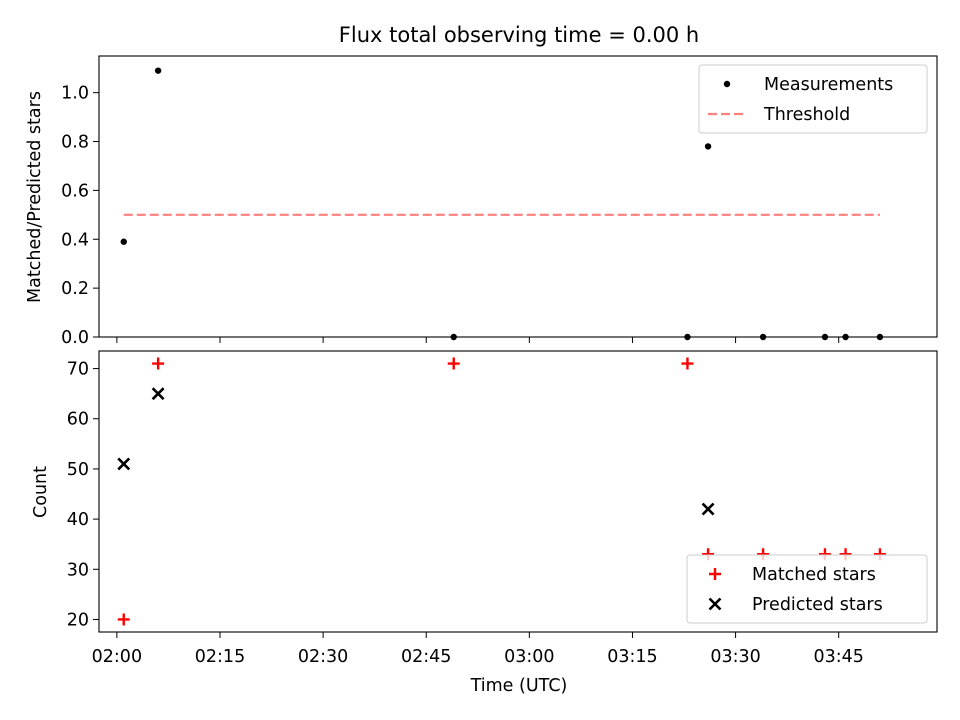 The width and height of the screenshot is (960, 720). I want to click on x-tick-label: 03:30, so click(735, 657).